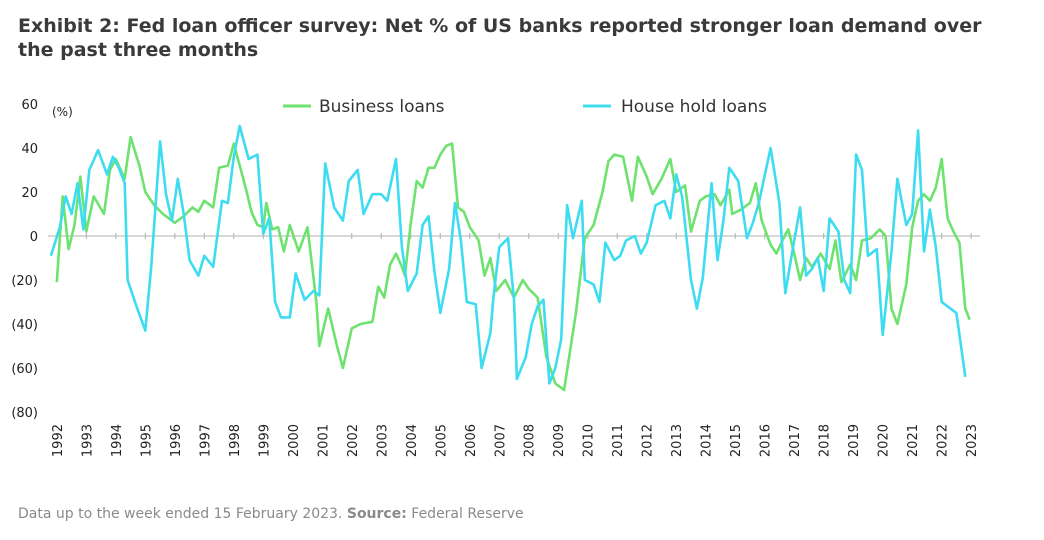 This screenshot has width=1044, height=540. What do you see at coordinates (795, 440) in the screenshot?
I see `x-tick-label: 2017` at bounding box center [795, 440].